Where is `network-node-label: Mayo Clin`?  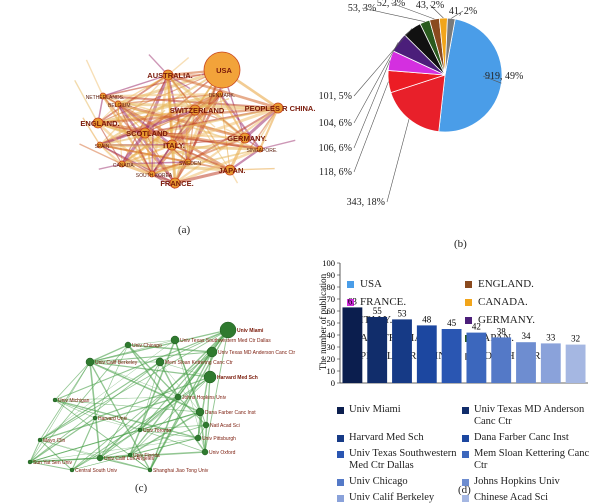 network-node-label: Mayo Clin is located at coordinates (54, 441).